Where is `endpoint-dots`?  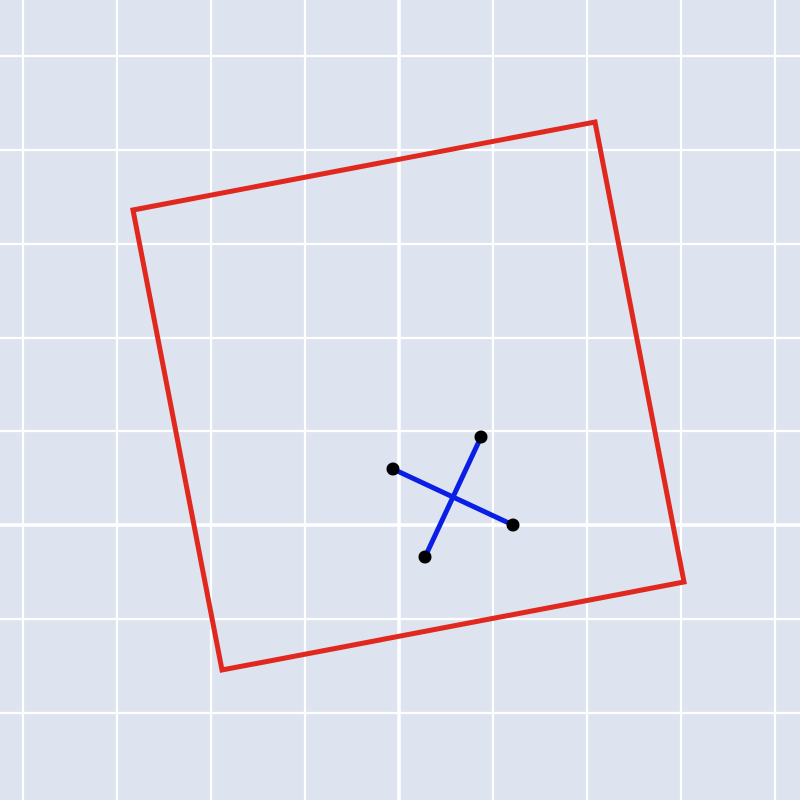 endpoint-dots is located at coordinates (453, 497).